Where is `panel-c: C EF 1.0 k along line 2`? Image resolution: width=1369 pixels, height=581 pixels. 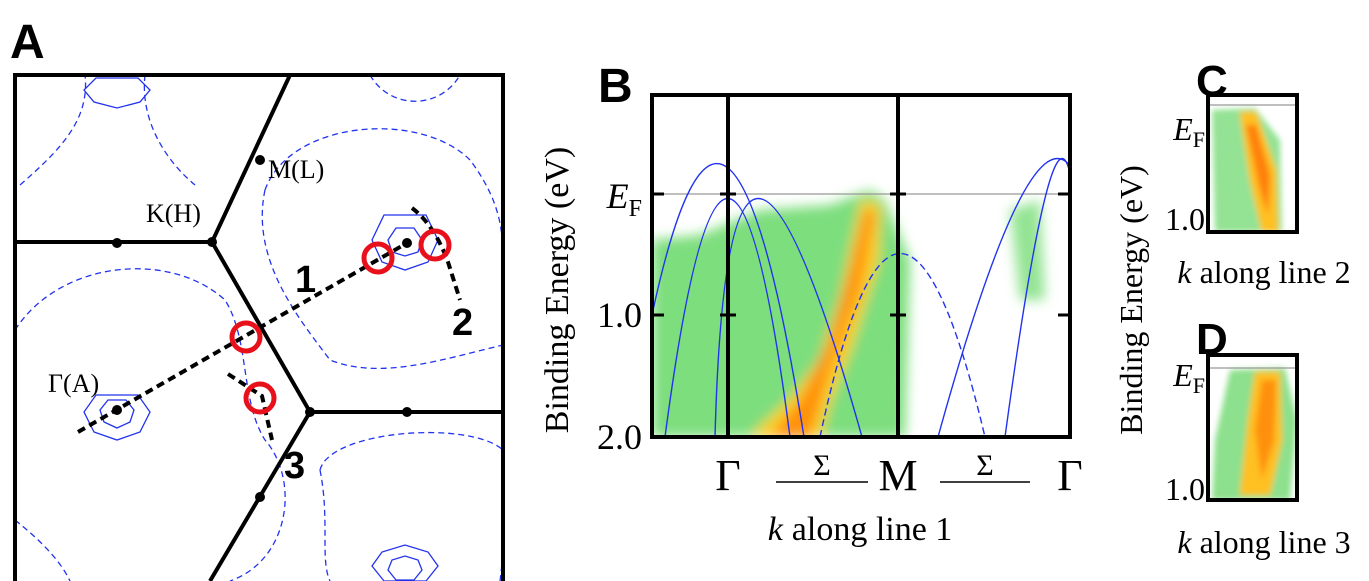
panel-c: C EF 1.0 k along line 2 is located at coordinates (1258, 173).